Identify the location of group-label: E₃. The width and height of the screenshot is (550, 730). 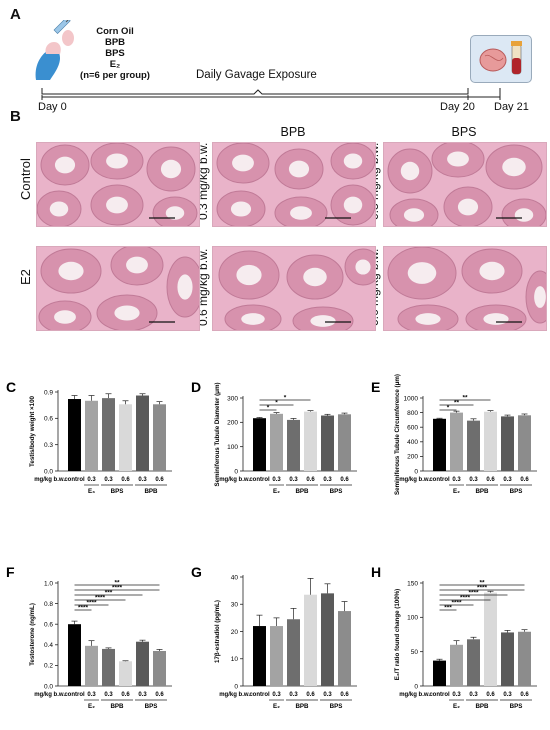
(91, 491).